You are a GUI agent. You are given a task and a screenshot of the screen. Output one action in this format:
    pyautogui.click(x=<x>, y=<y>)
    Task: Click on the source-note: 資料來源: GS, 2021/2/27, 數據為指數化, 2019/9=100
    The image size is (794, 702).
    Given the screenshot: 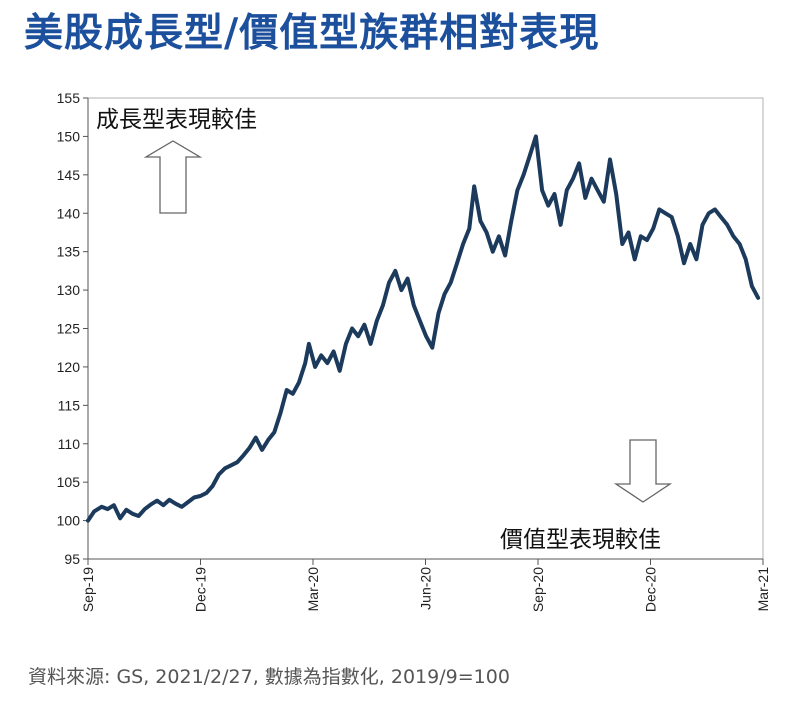 What is the action you would take?
    pyautogui.click(x=269, y=677)
    